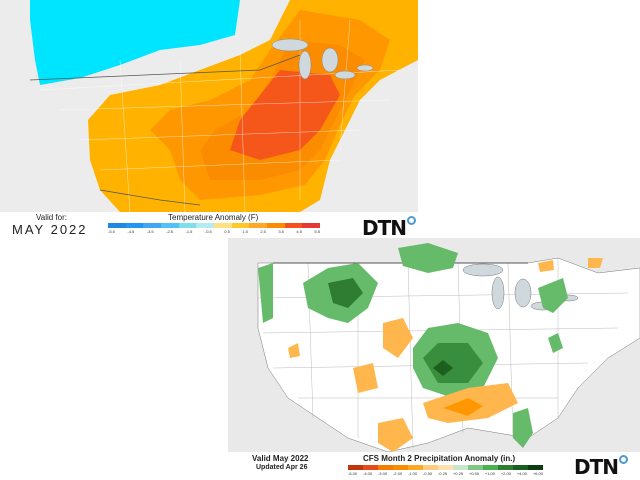  I want to click on temperature-tick: 5.5, so click(317, 231).